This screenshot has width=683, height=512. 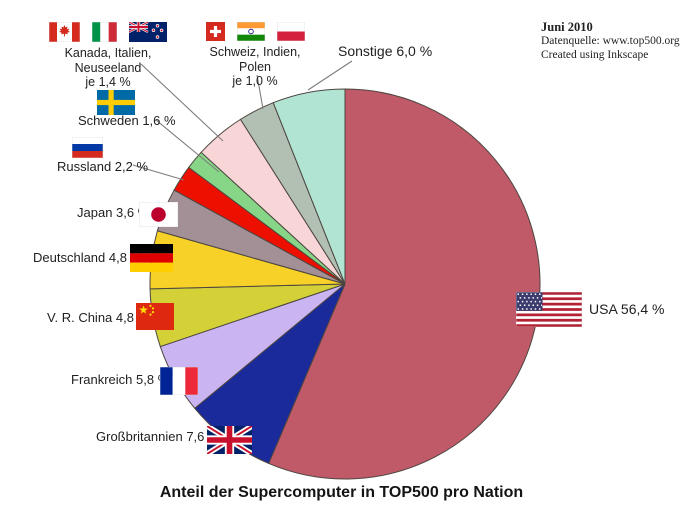 I want to click on meta-date: Juni 2010, so click(x=567, y=27).